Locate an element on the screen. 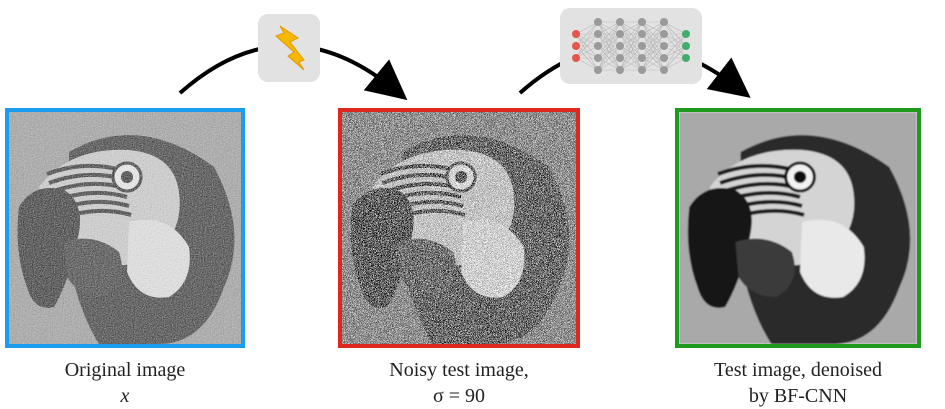 This screenshot has height=409, width=945. caption-symbol: x is located at coordinates (125, 396).